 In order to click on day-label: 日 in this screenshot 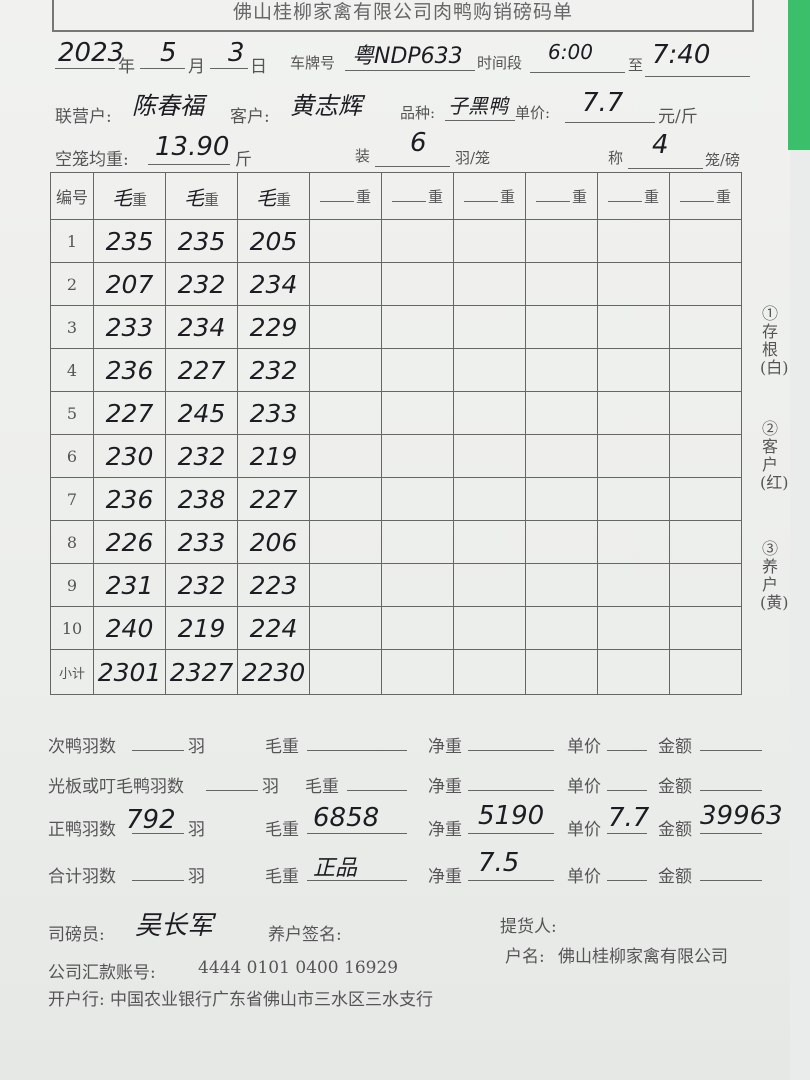, I will do `click(258, 67)`.